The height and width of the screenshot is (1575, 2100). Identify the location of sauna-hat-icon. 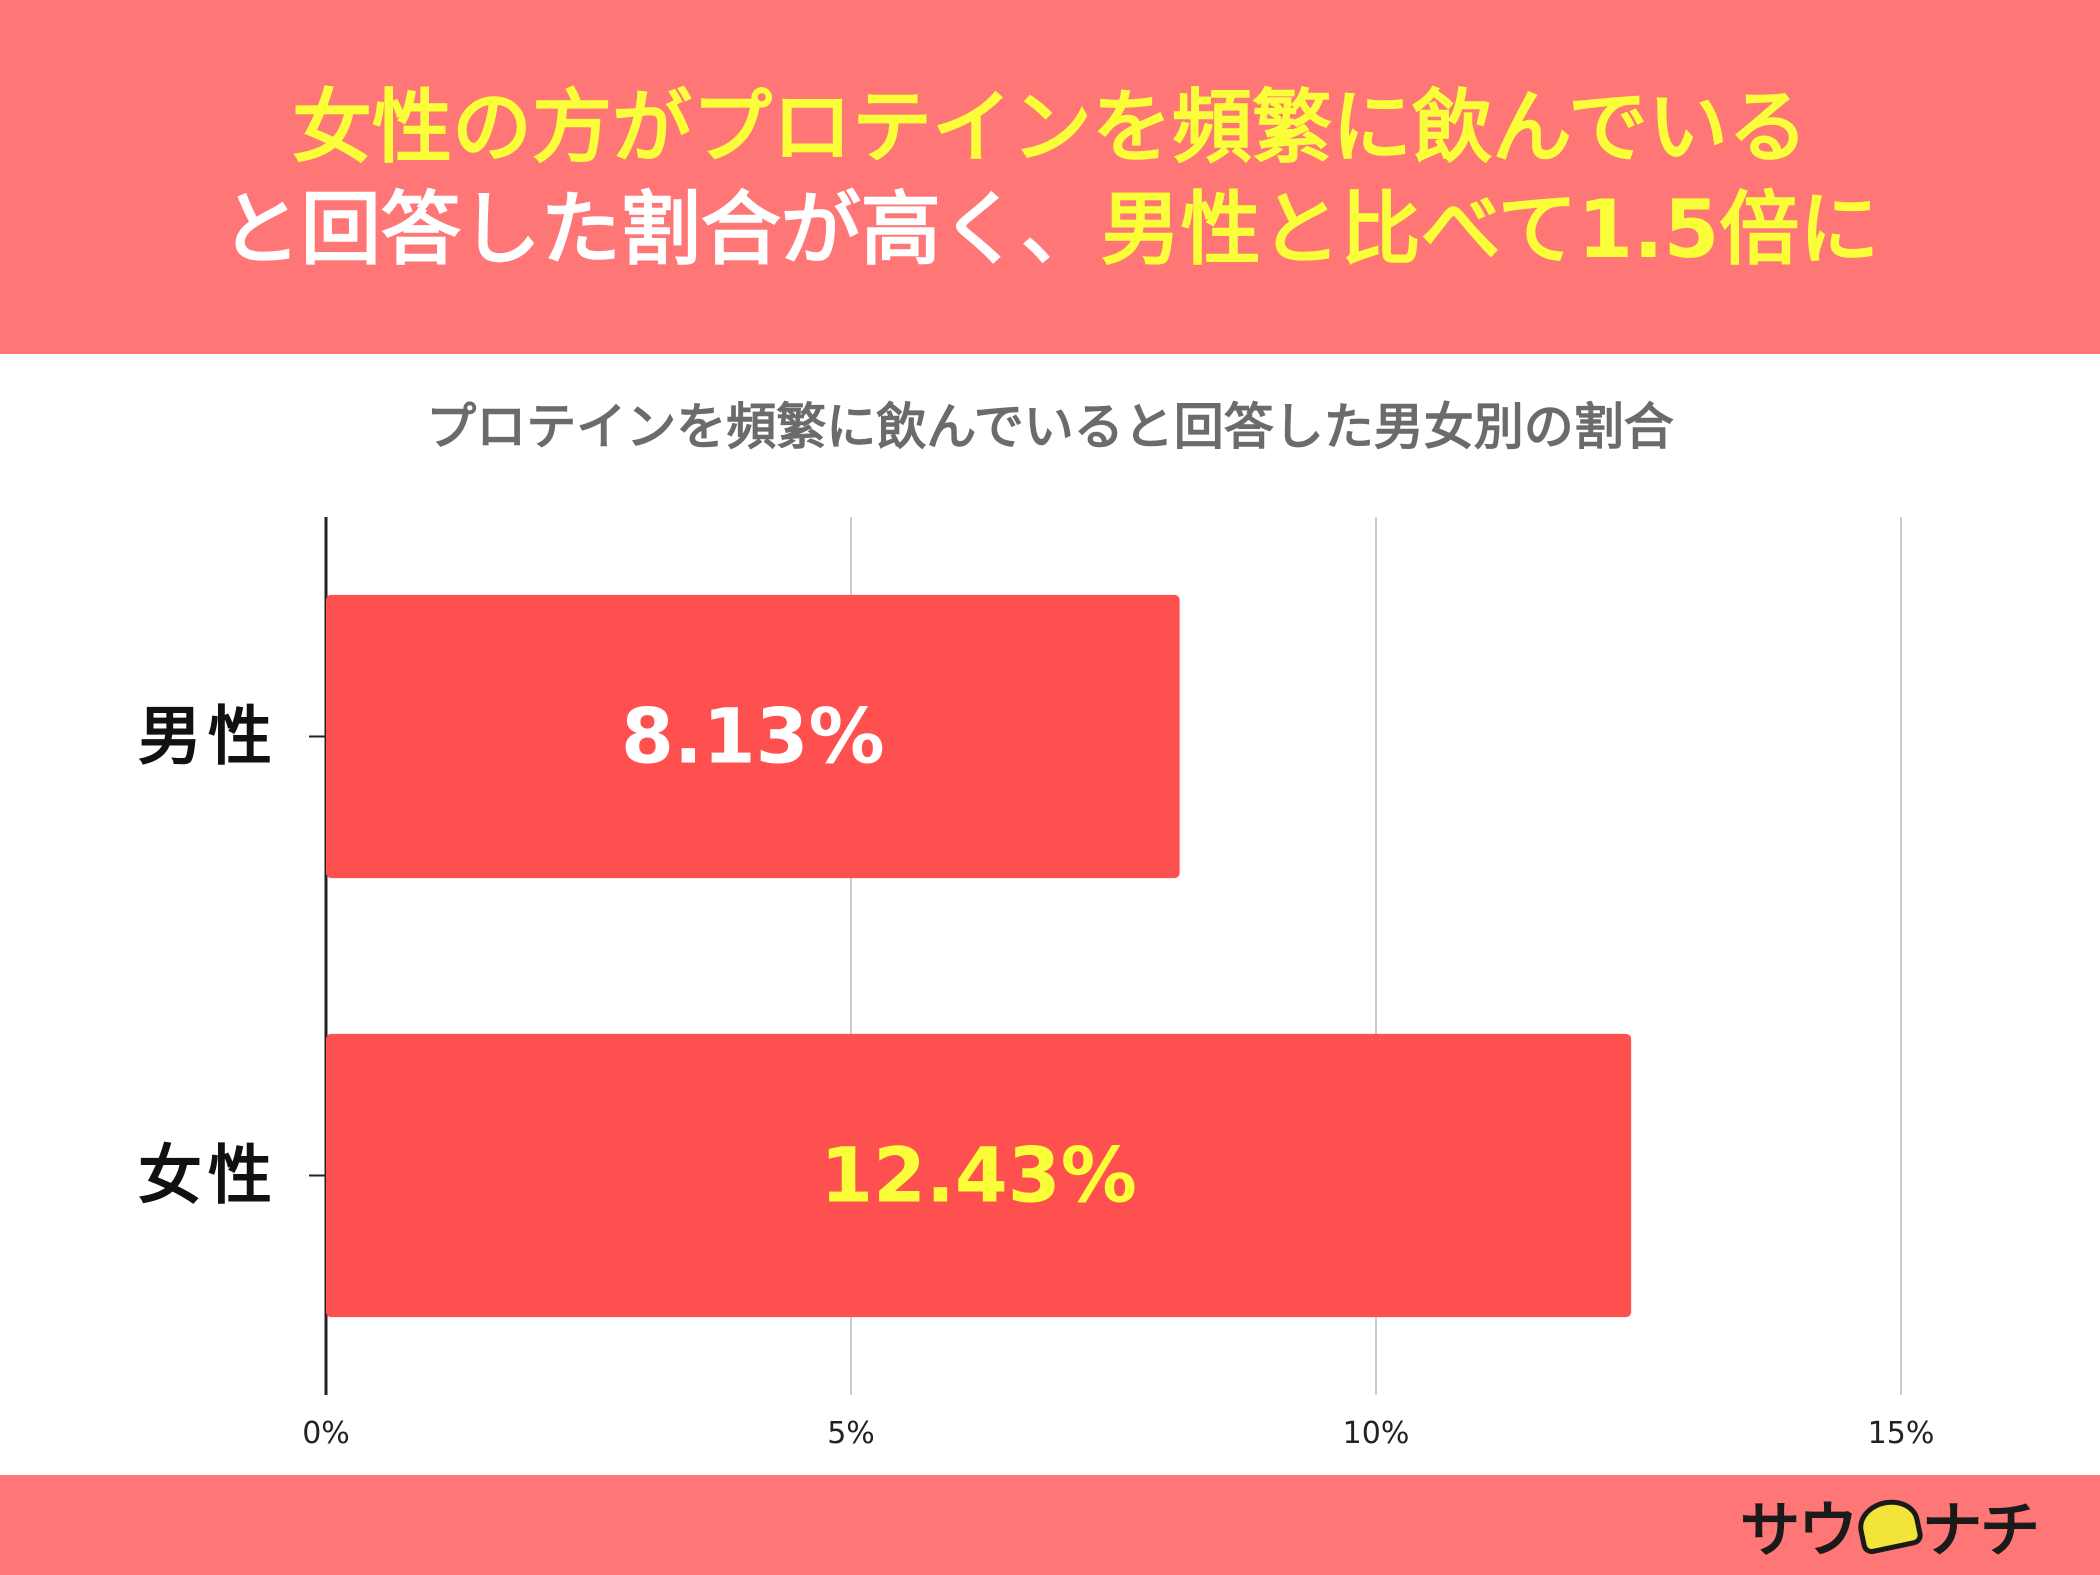
(1889, 1525).